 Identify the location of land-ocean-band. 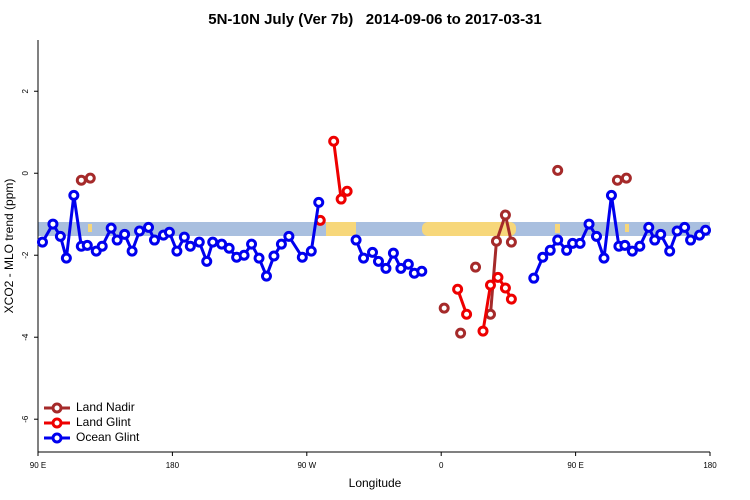
(374, 229).